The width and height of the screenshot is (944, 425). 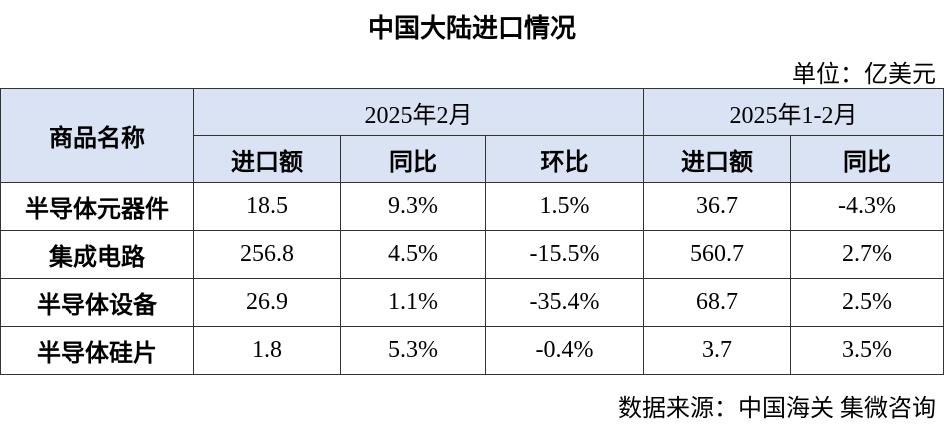 I want to click on data-row: 半导体元器件 18.5 9.3% 1.5% 36.7 -4.3%, so click(x=472, y=206).